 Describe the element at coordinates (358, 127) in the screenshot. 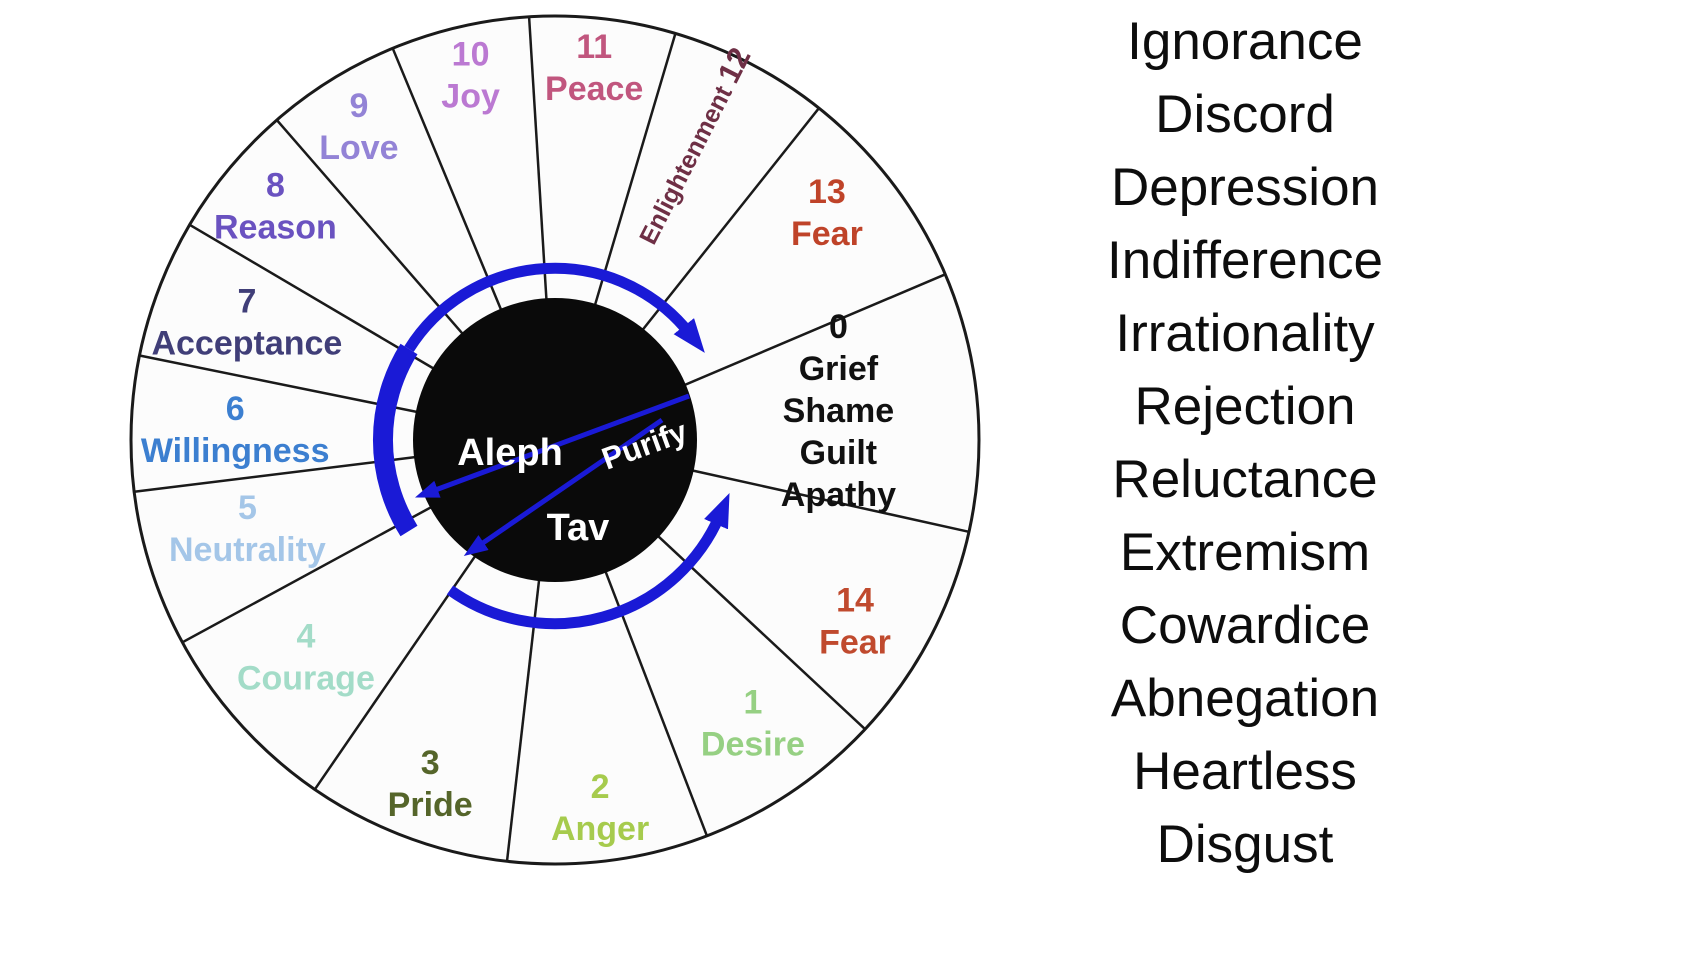

I see `segment-label: 9 Love` at that location.